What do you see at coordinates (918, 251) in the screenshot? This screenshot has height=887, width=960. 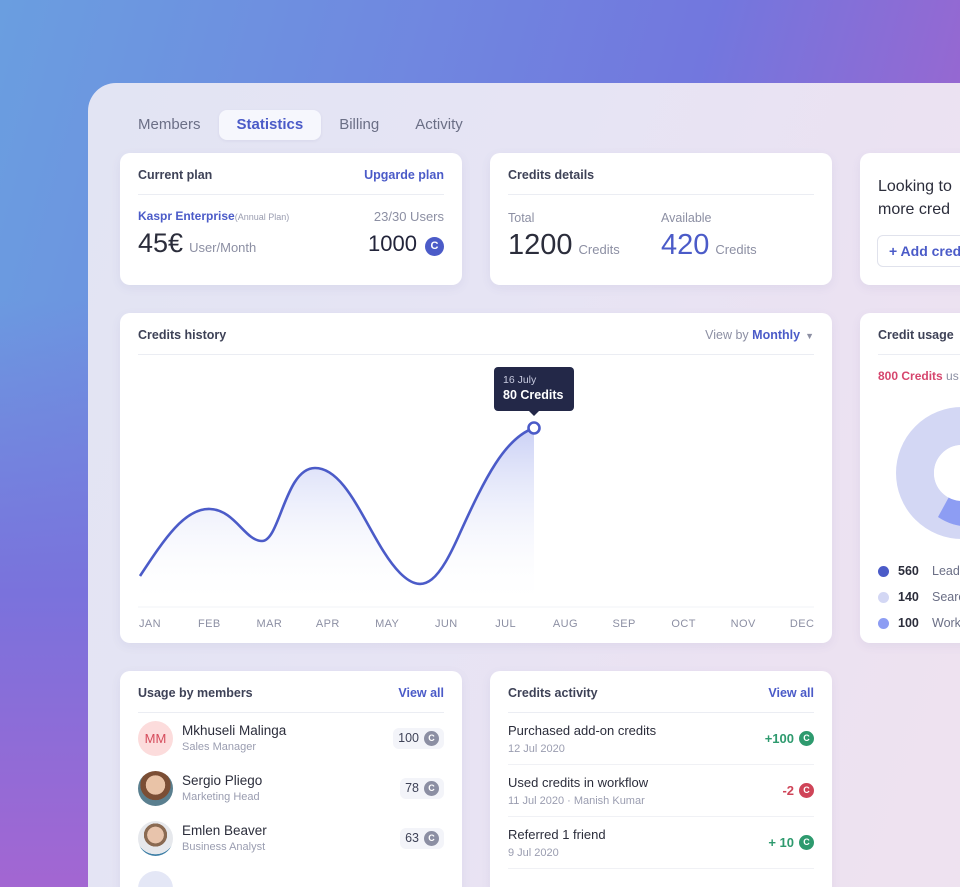 I see `add-credits-button: + Add cred` at bounding box center [918, 251].